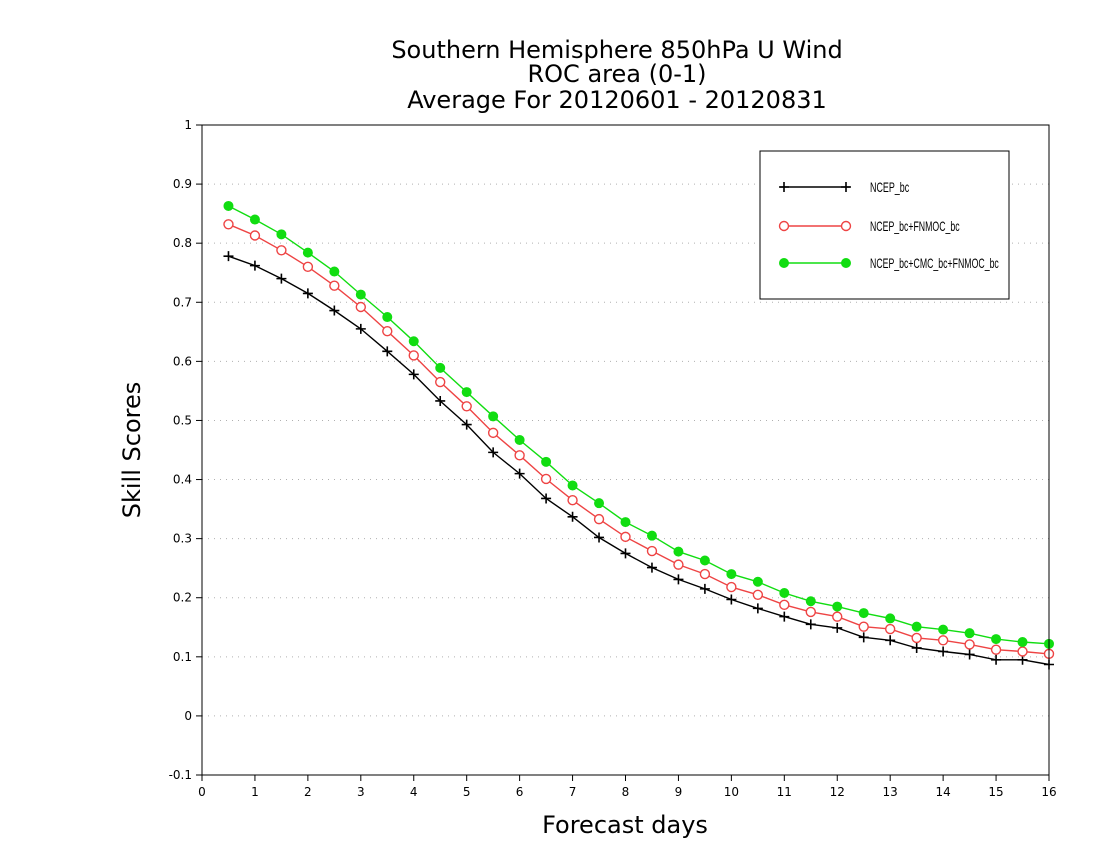 The image size is (1100, 850). What do you see at coordinates (467, 792) in the screenshot?
I see `x-tick-label: 5` at bounding box center [467, 792].